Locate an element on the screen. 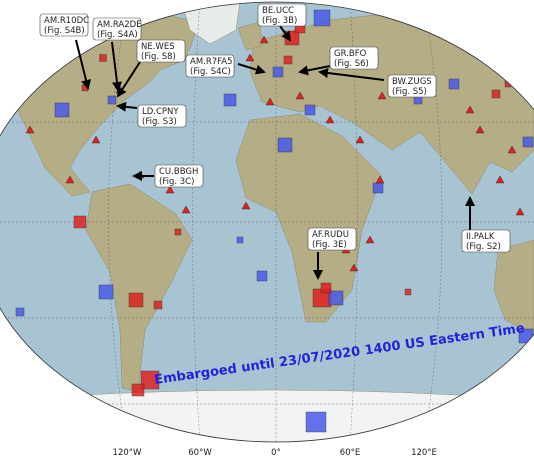  figure-ref: (Fig. S4B) is located at coordinates (64, 31).